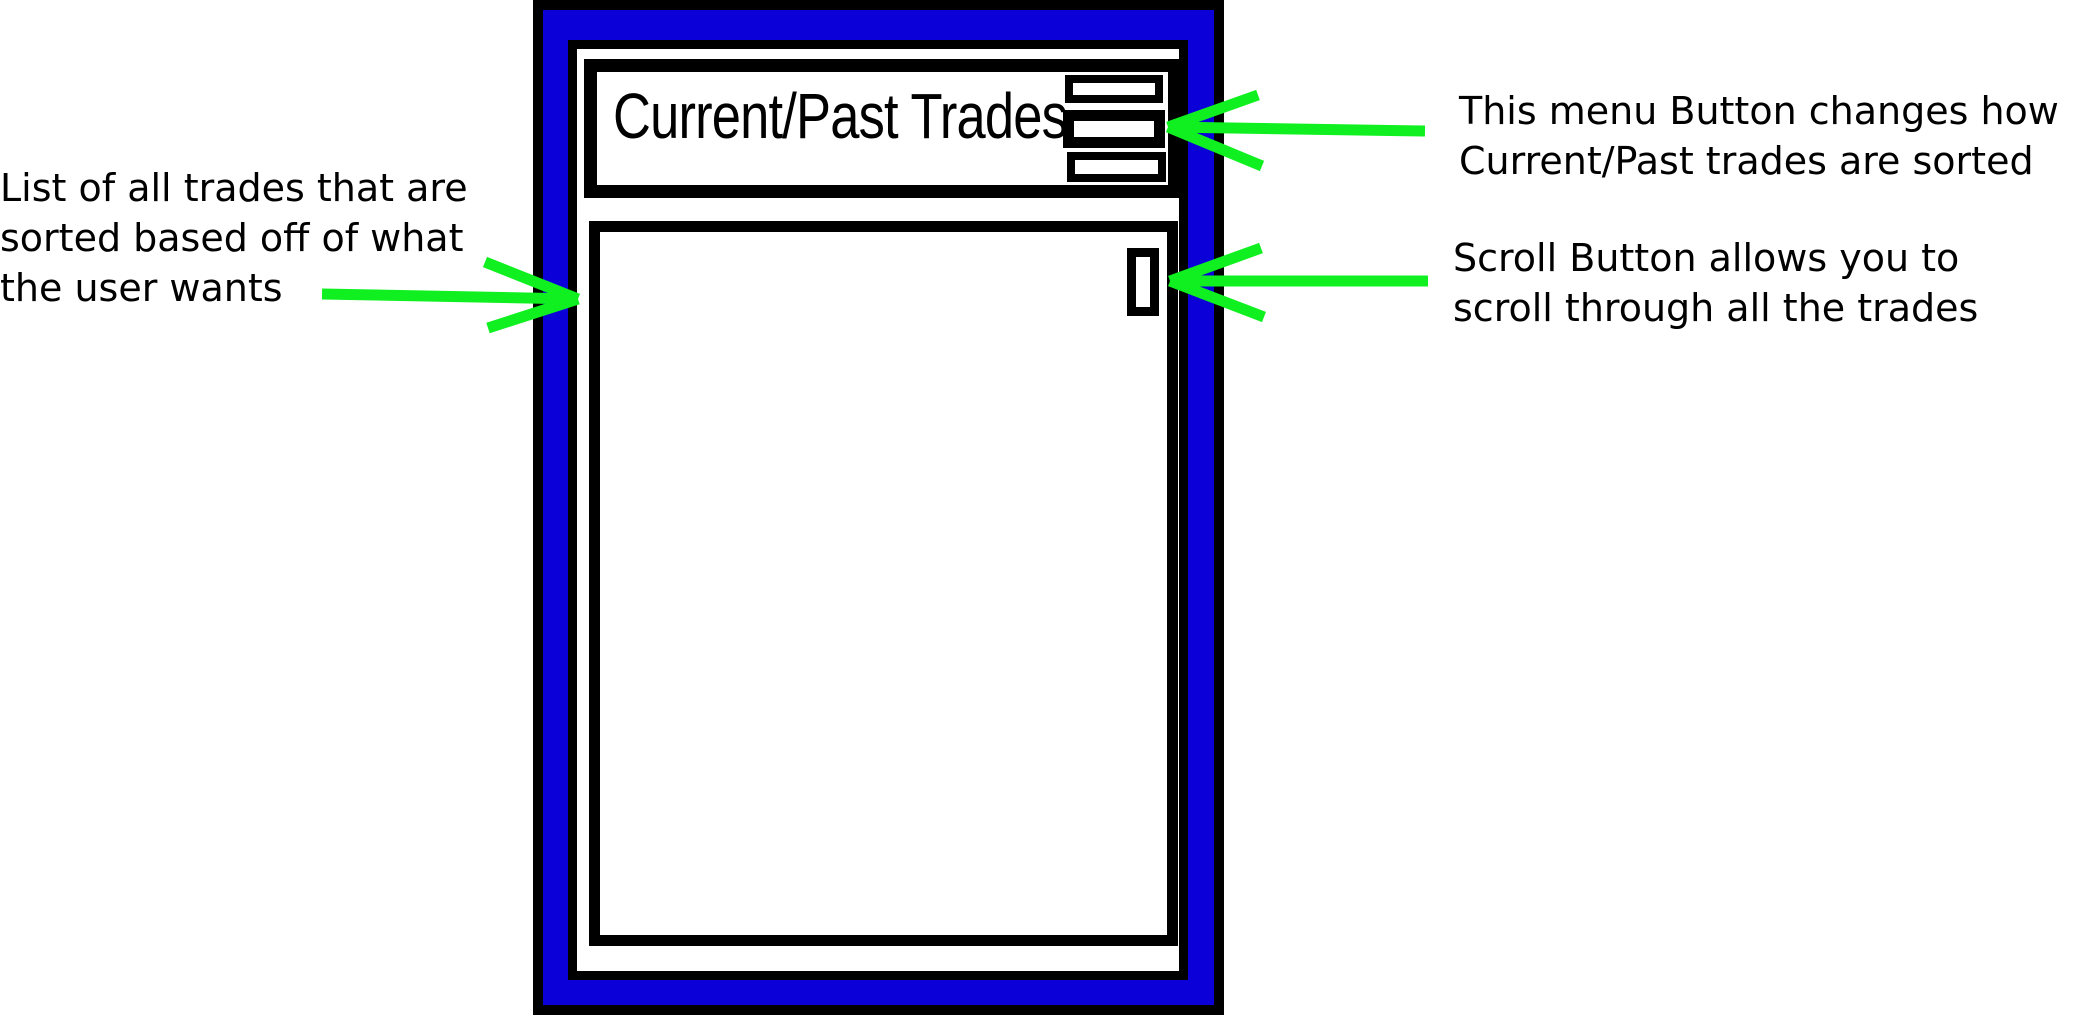 This screenshot has width=2090, height=1015. I want to click on menu-bar-bottom, so click(1116, 167).